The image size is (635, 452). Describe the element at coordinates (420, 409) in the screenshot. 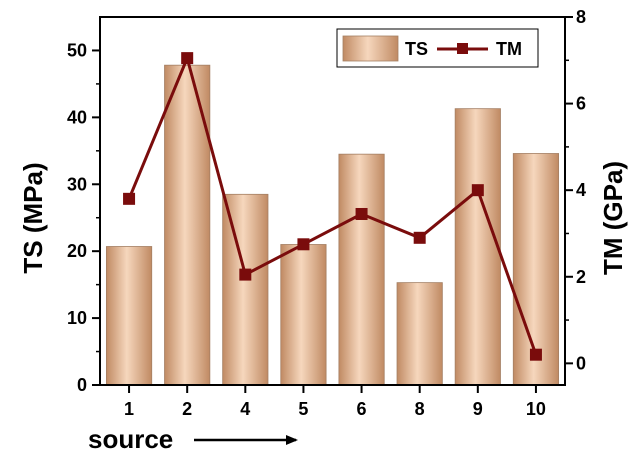

I see `x-tick-label-8: 8` at that location.